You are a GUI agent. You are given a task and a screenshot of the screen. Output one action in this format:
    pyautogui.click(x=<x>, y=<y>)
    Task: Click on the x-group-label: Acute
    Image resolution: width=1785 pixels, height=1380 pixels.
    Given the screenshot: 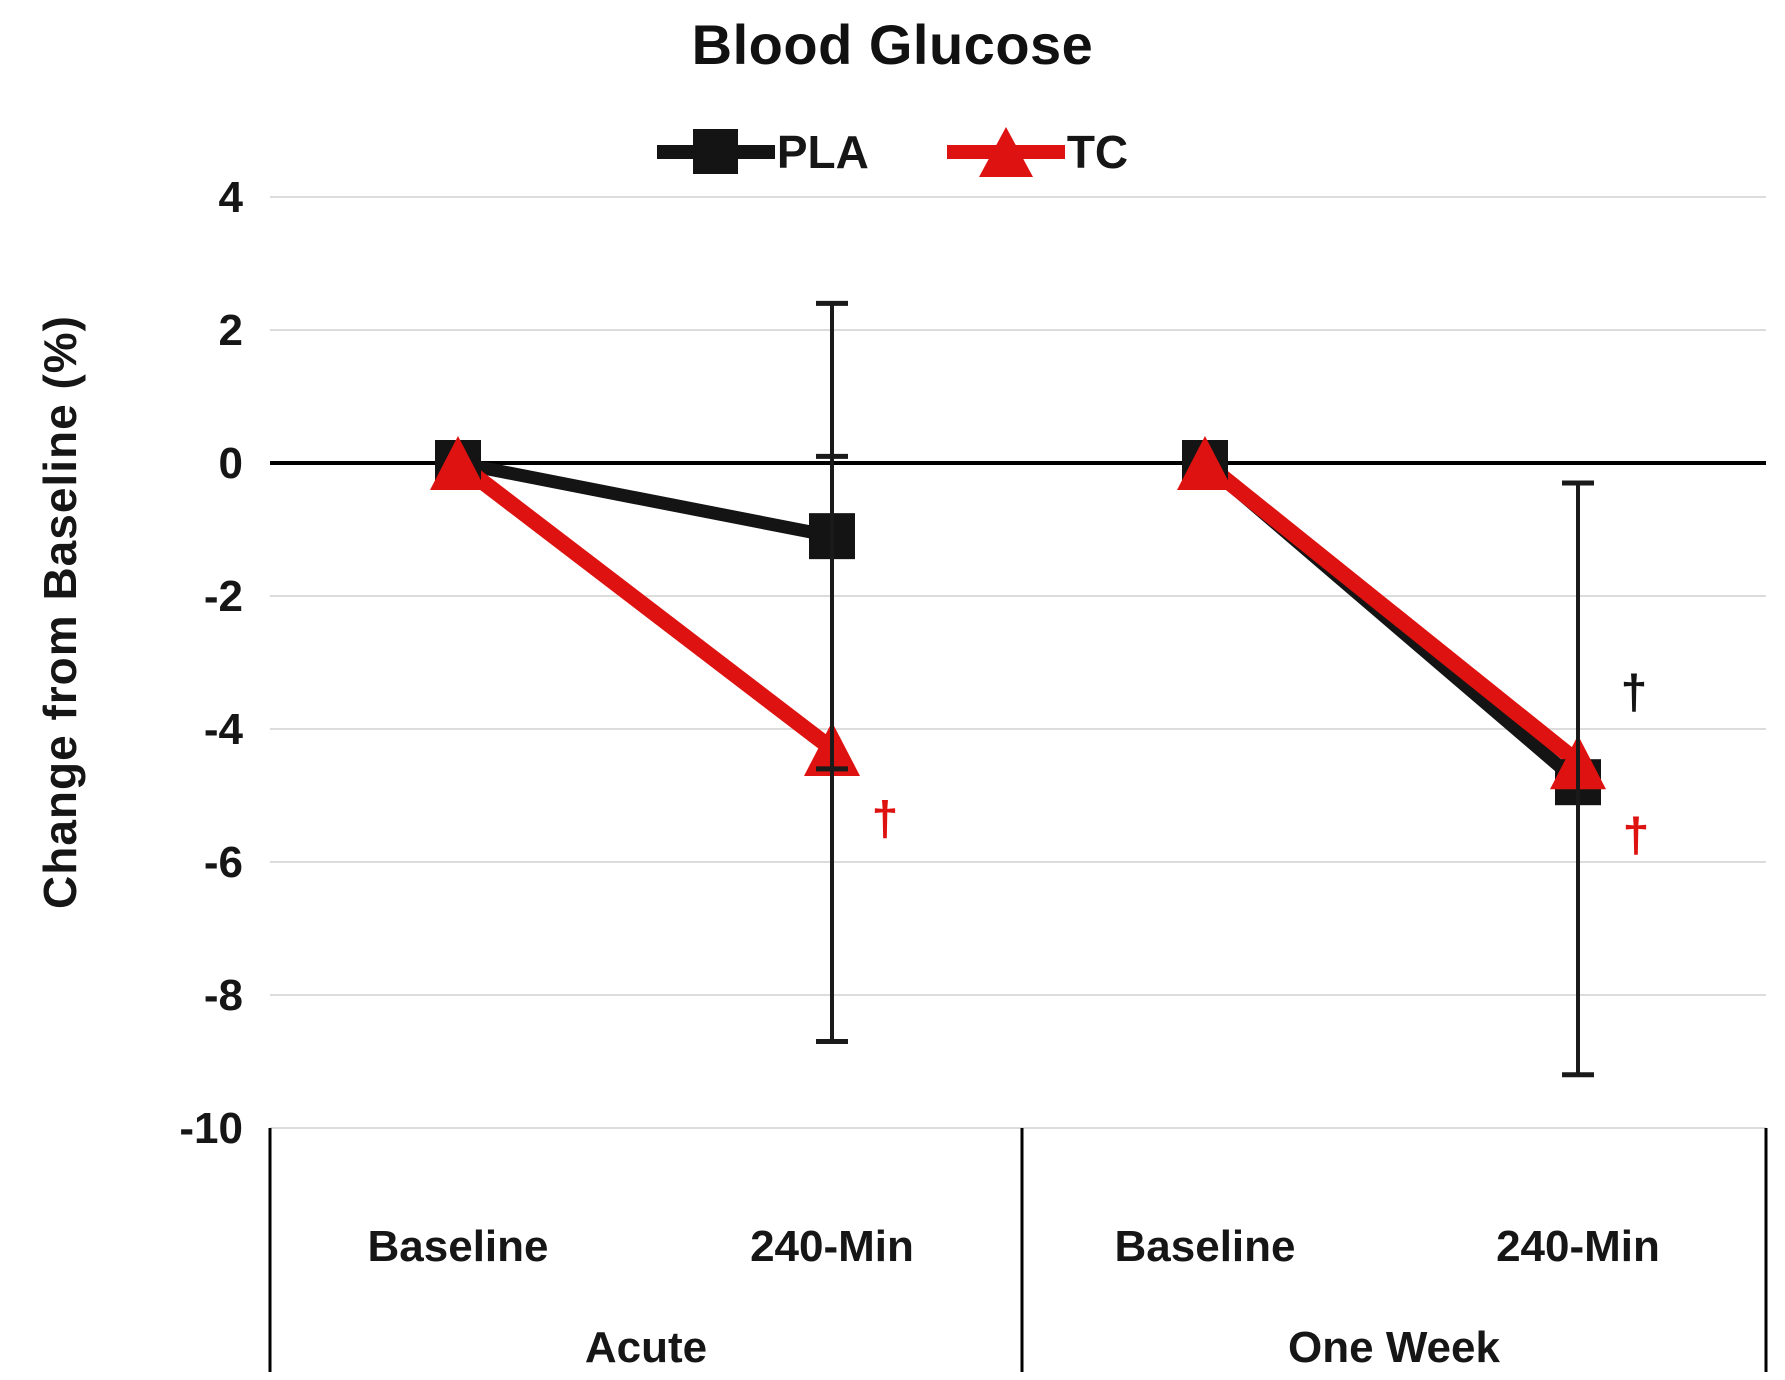 What is the action you would take?
    pyautogui.click(x=646, y=1347)
    